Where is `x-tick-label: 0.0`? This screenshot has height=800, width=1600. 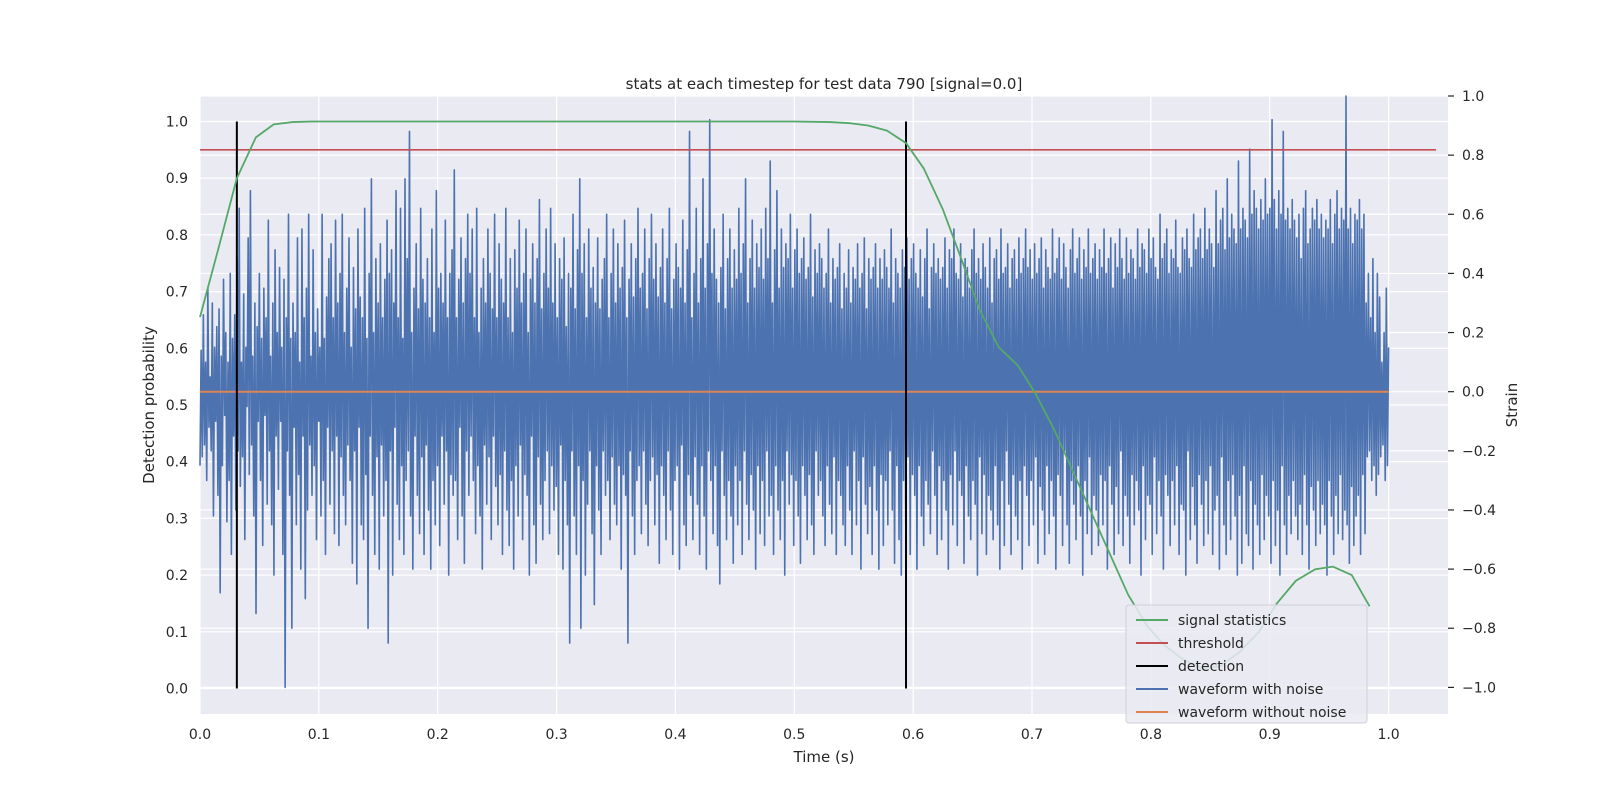 x-tick-label: 0.0 is located at coordinates (200, 735).